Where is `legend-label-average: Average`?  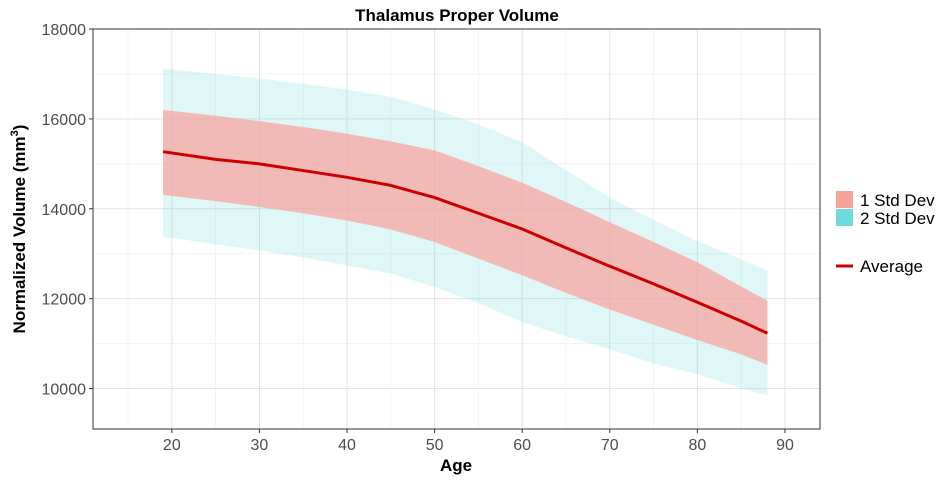
legend-label-average: Average is located at coordinates (891, 266).